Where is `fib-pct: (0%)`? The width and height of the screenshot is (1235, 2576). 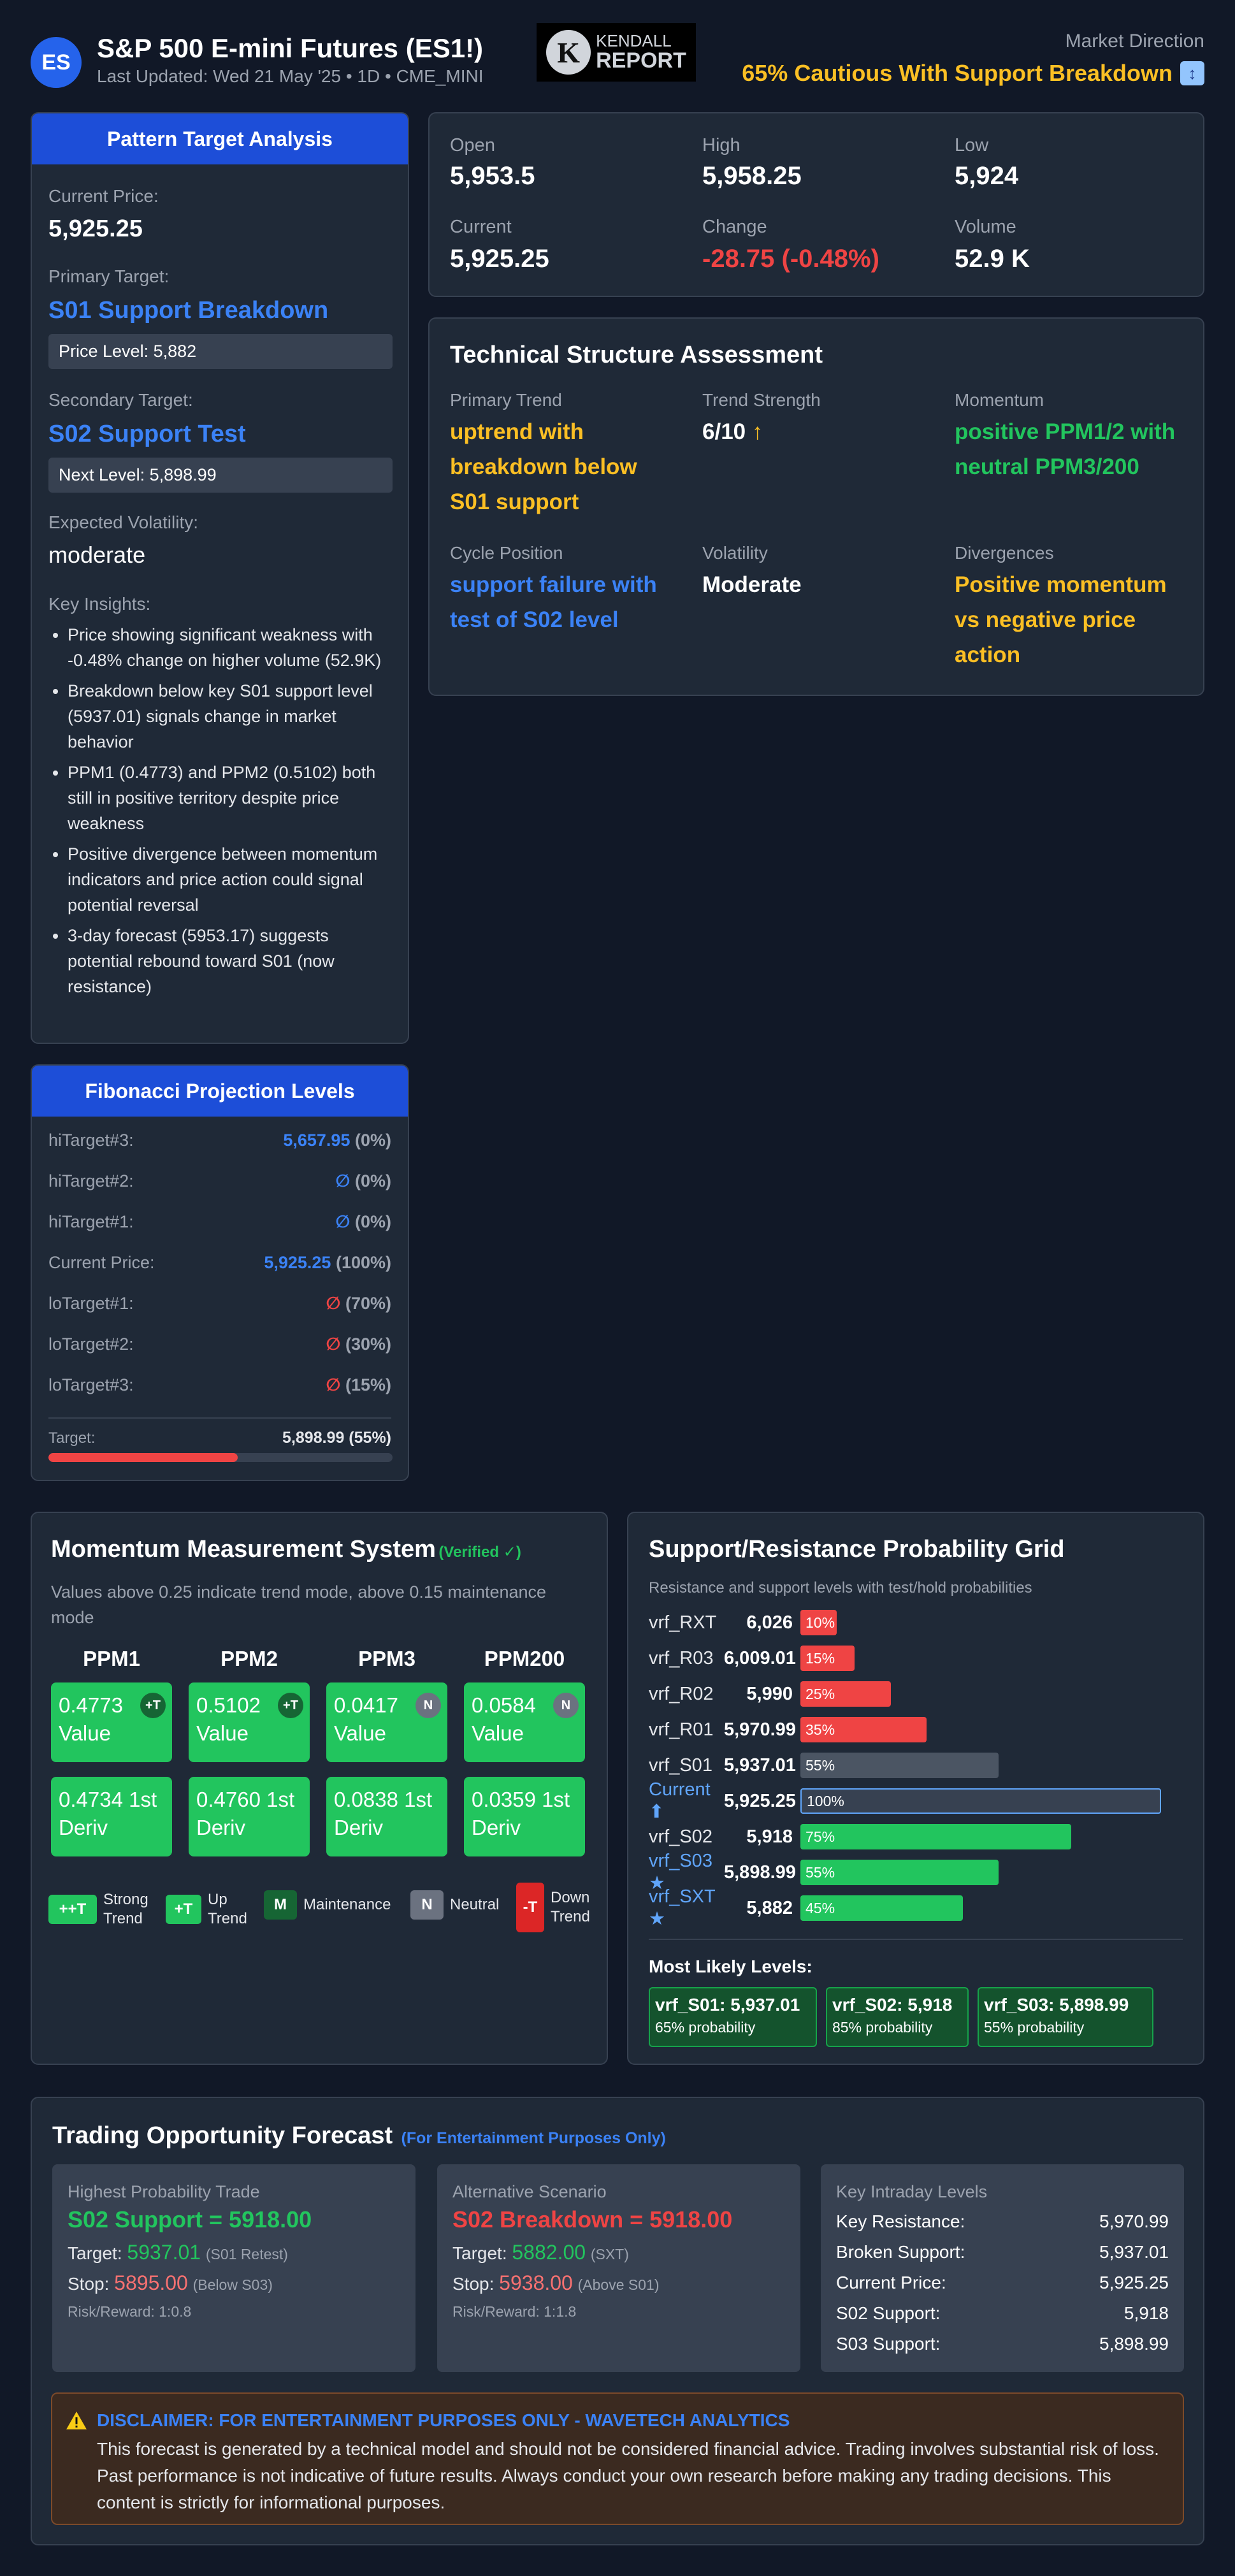 fib-pct: (0%) is located at coordinates (372, 1140).